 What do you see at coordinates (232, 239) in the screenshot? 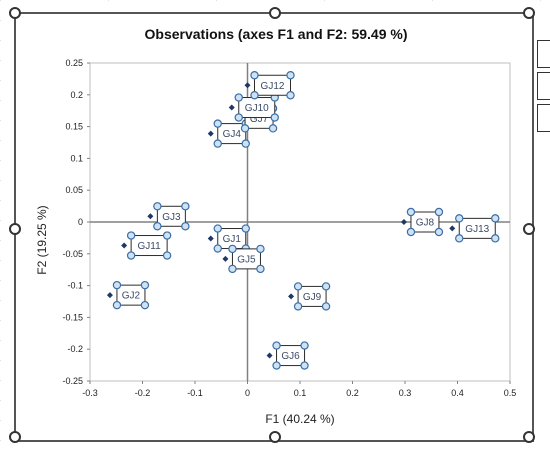
I see `data-label: GJ1` at bounding box center [232, 239].